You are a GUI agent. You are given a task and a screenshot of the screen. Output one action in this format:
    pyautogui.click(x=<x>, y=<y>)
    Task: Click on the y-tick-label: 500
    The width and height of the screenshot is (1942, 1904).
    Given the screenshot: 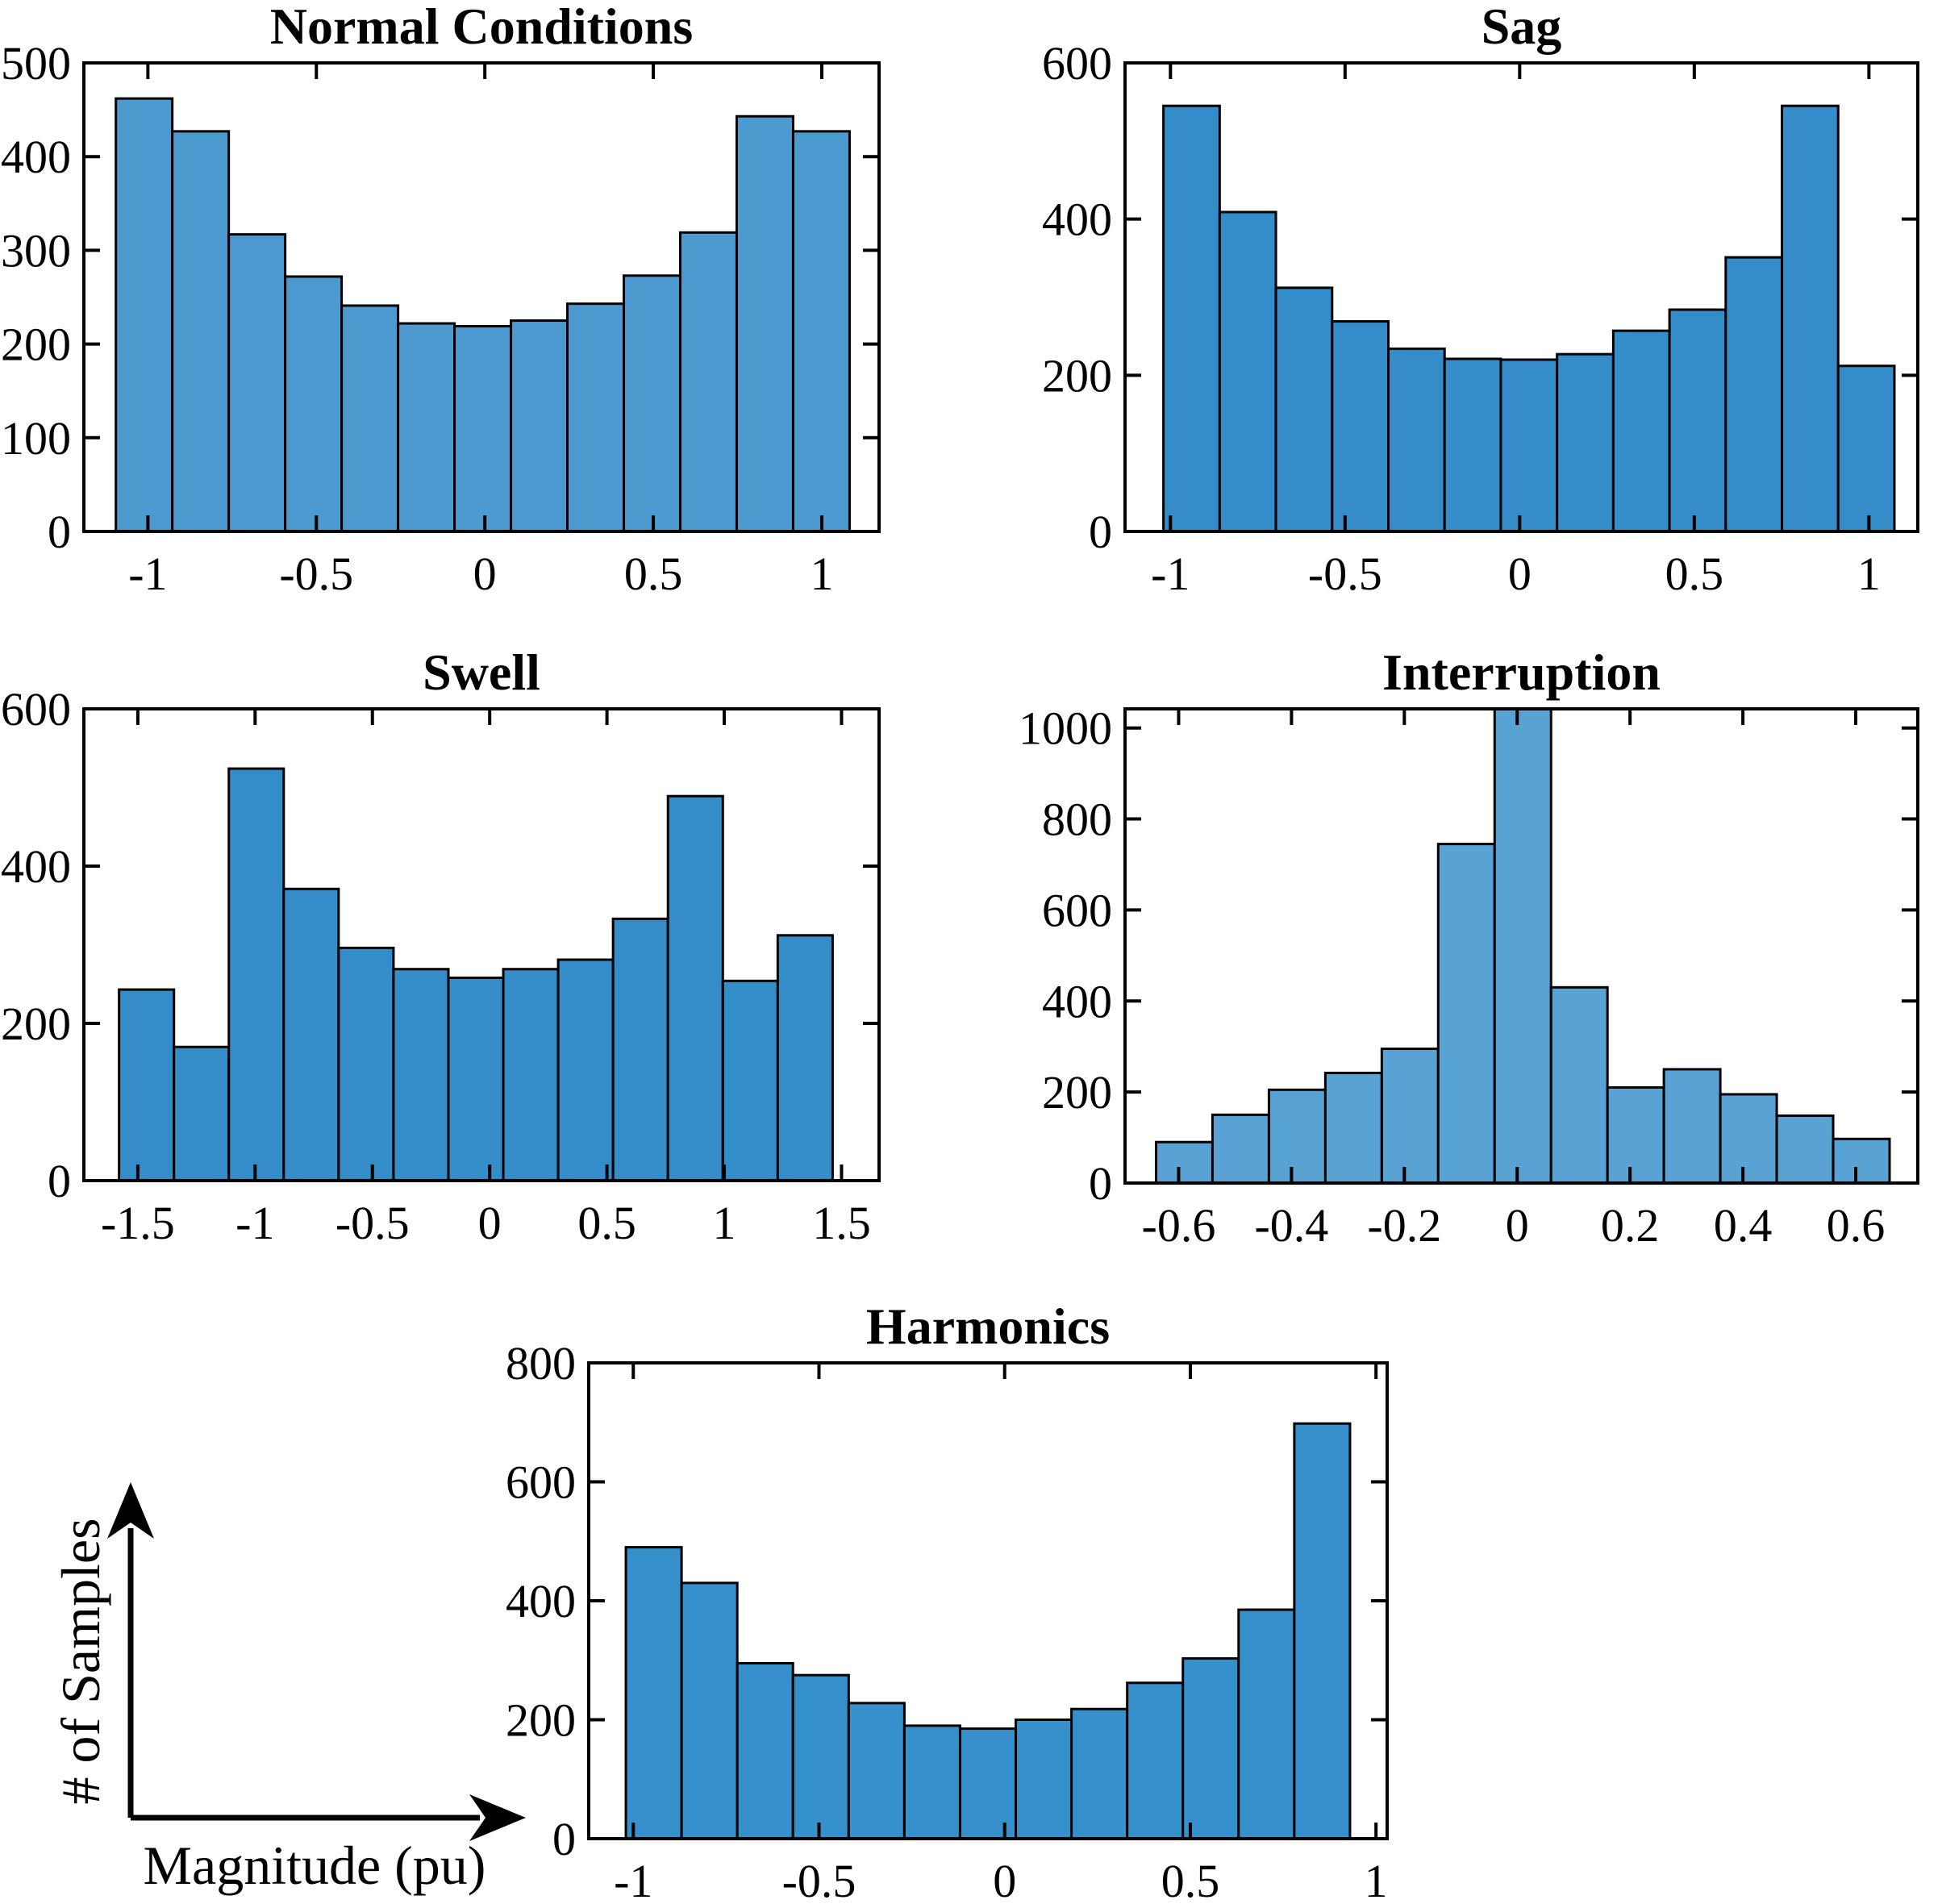 What is the action you would take?
    pyautogui.click(x=36, y=63)
    